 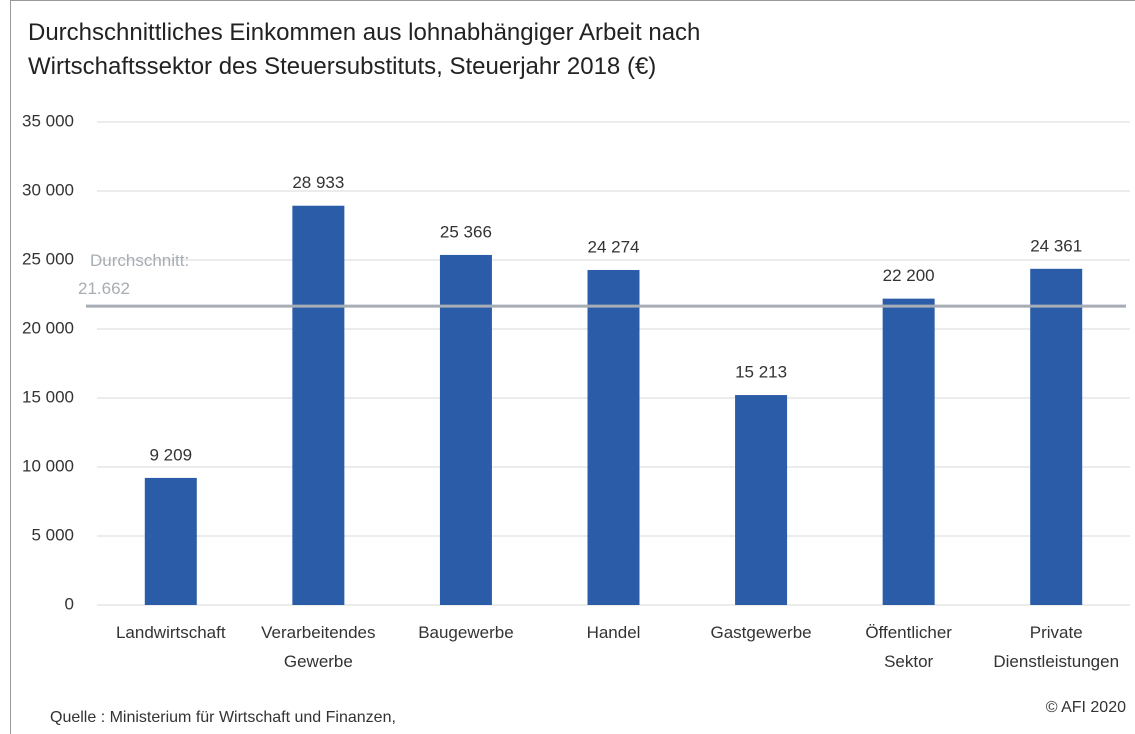 What do you see at coordinates (1056, 245) in the screenshot?
I see `data-label: 24 361` at bounding box center [1056, 245].